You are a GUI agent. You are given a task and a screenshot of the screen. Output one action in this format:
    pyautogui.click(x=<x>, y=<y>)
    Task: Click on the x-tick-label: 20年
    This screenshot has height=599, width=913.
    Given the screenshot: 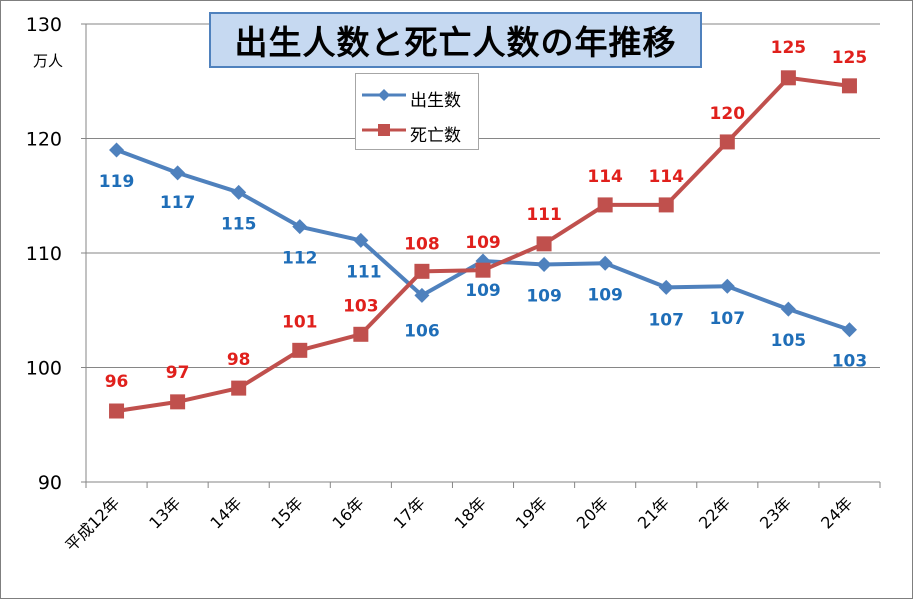 What is the action you would take?
    pyautogui.click(x=592, y=512)
    